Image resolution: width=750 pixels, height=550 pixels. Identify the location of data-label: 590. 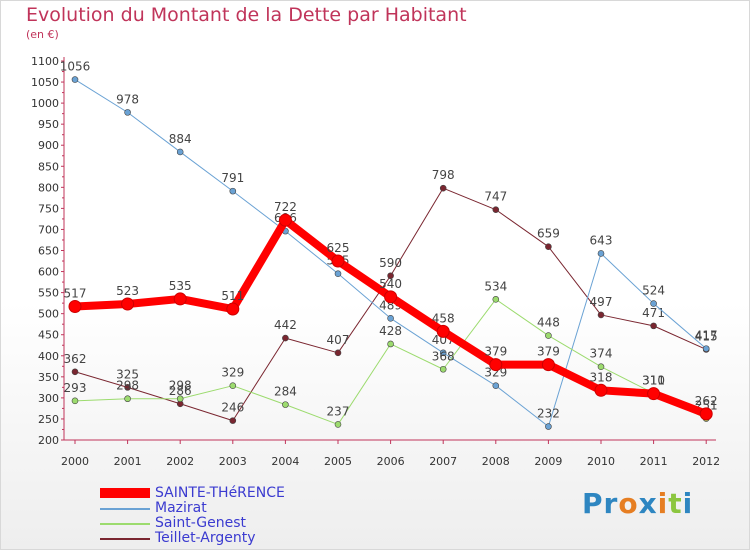
(390, 263).